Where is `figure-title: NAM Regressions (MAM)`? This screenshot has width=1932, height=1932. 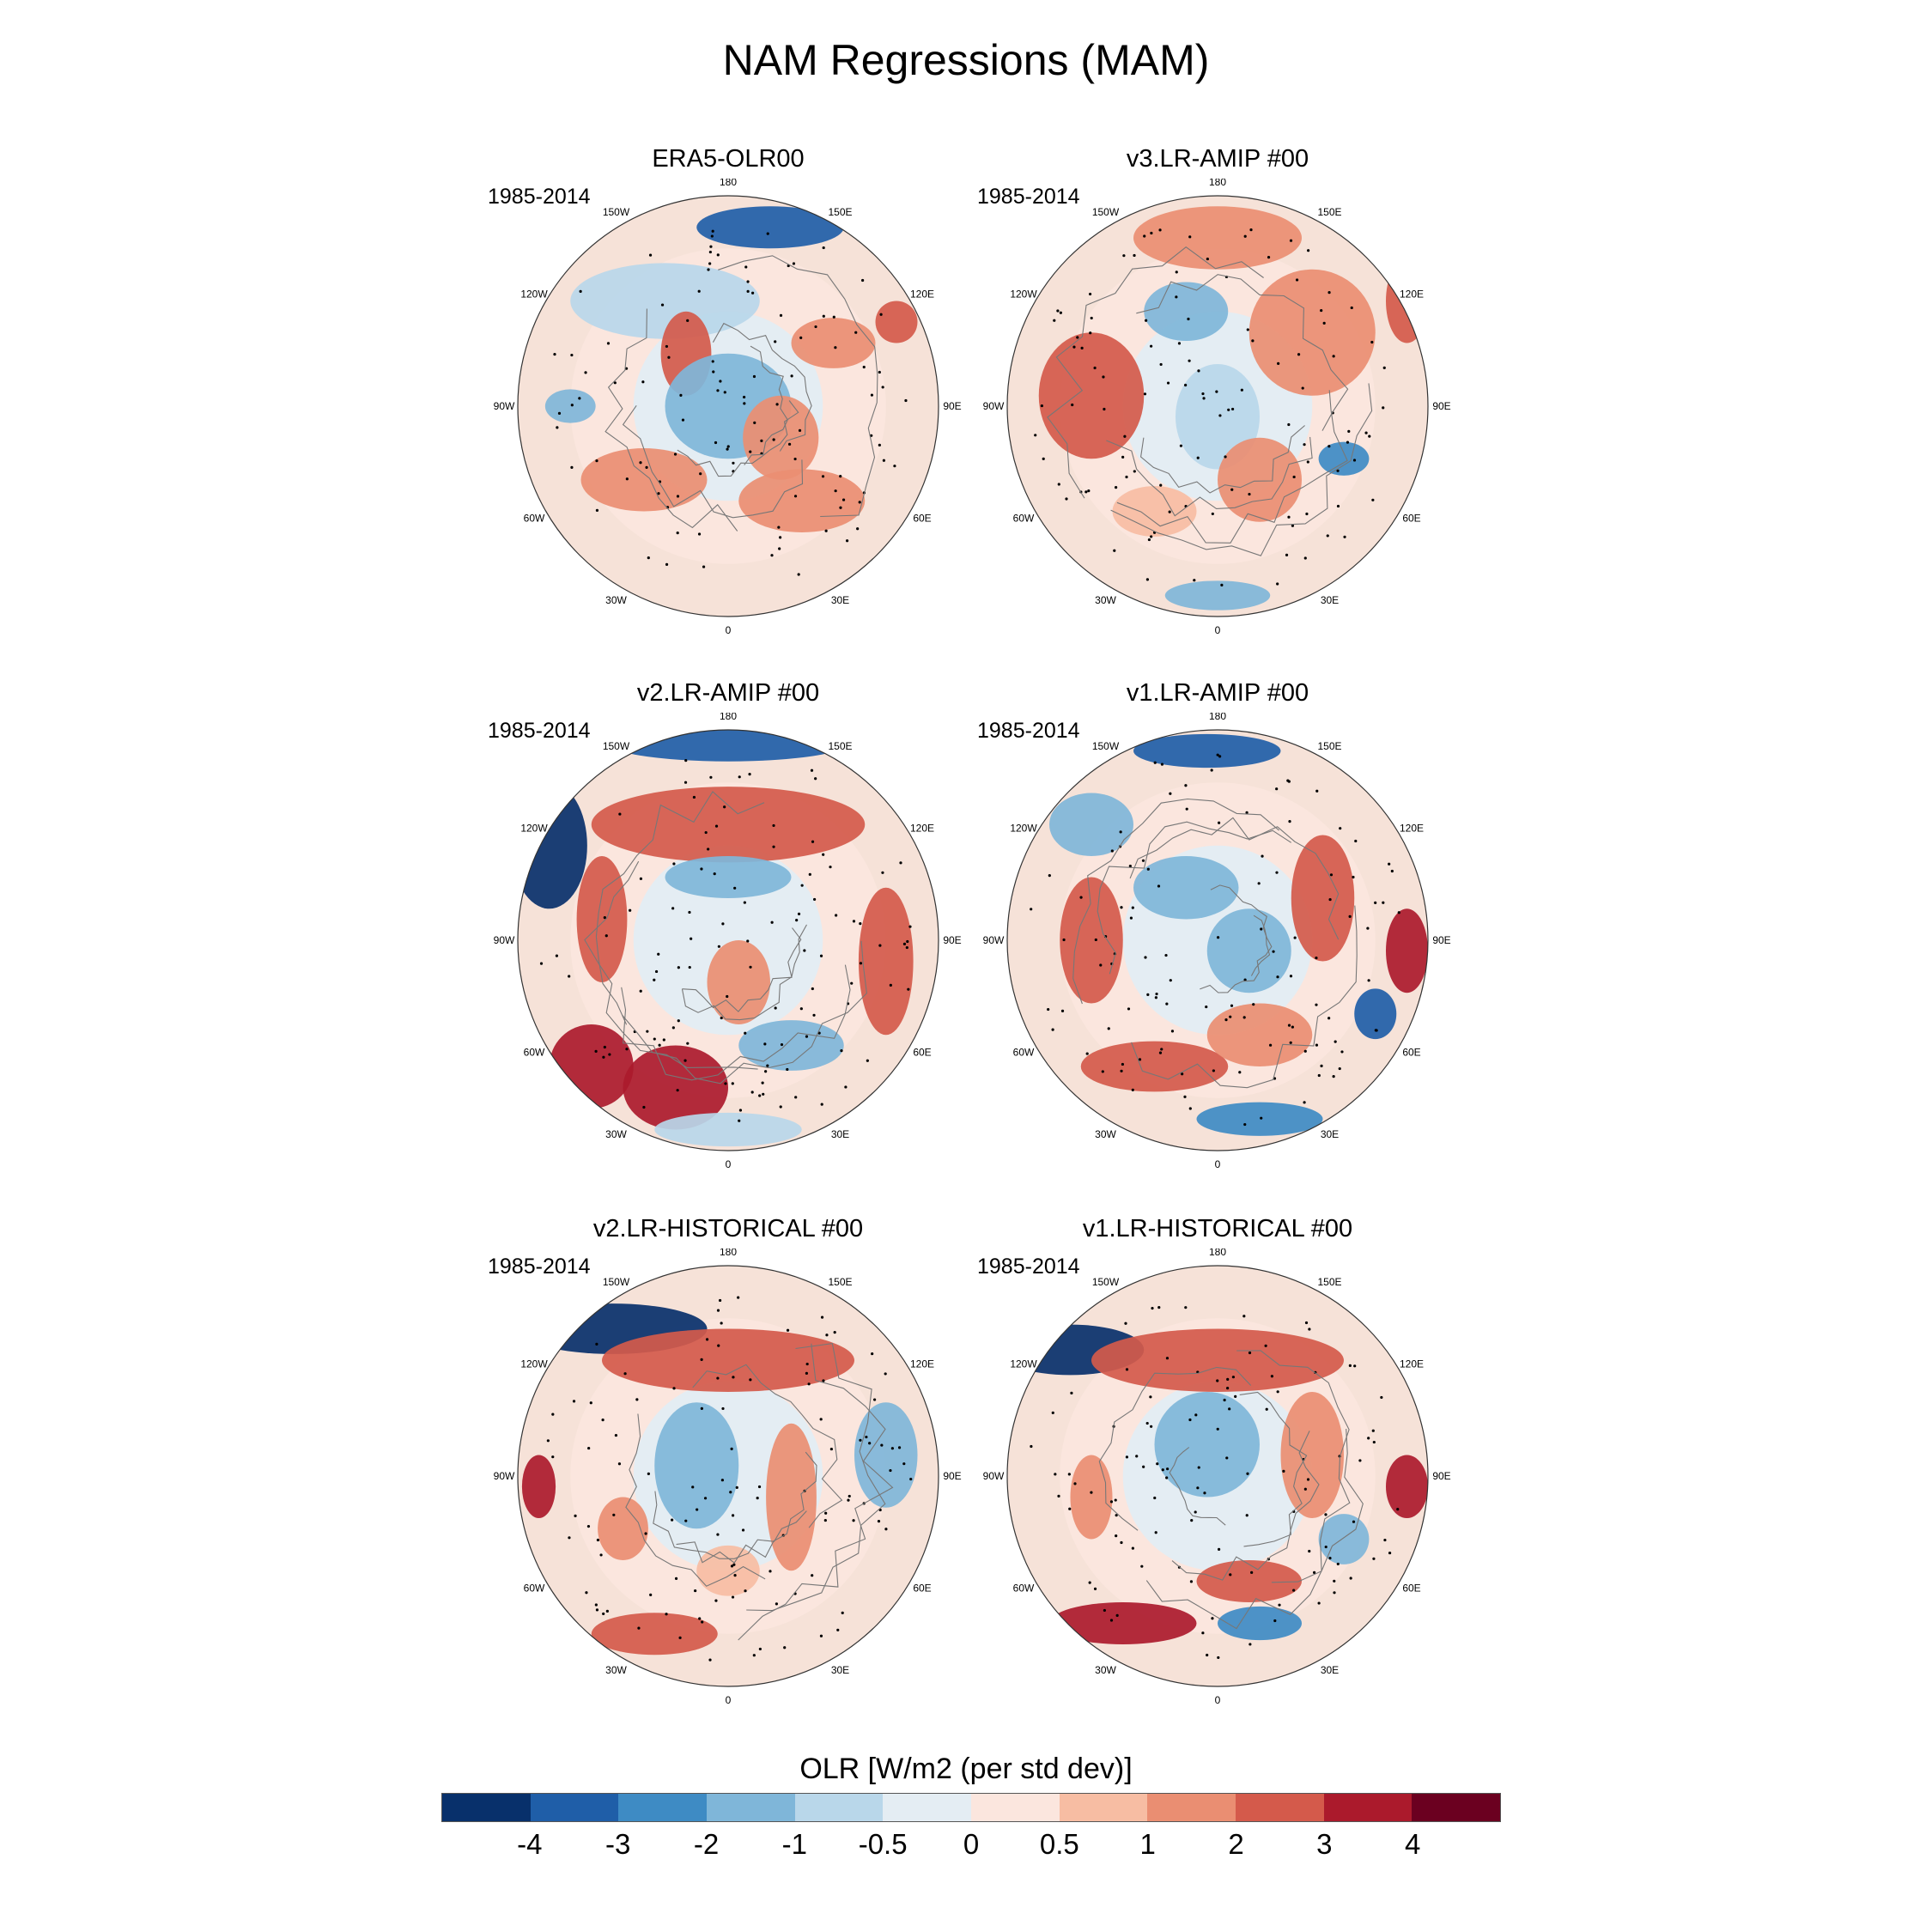
figure-title: NAM Regressions (MAM) is located at coordinates (966, 60).